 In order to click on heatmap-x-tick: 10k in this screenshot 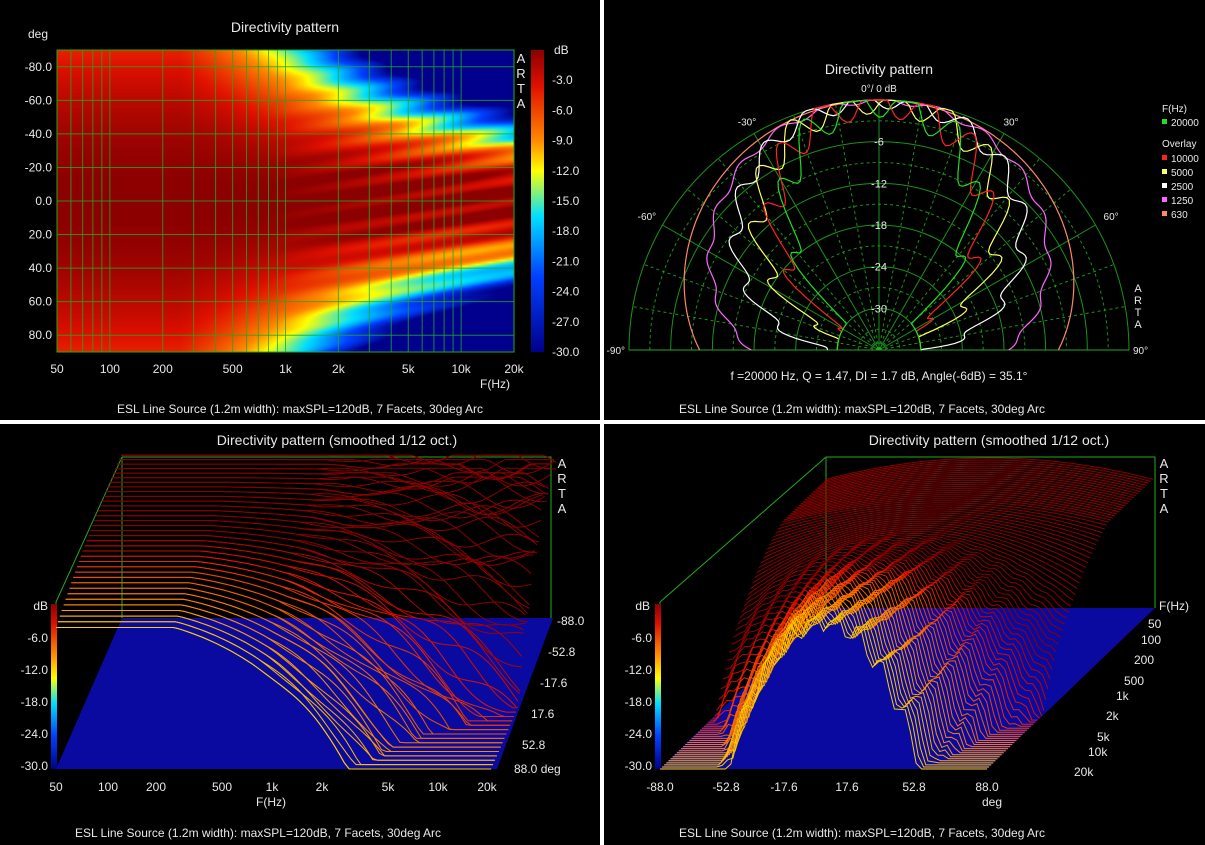, I will do `click(461, 369)`.